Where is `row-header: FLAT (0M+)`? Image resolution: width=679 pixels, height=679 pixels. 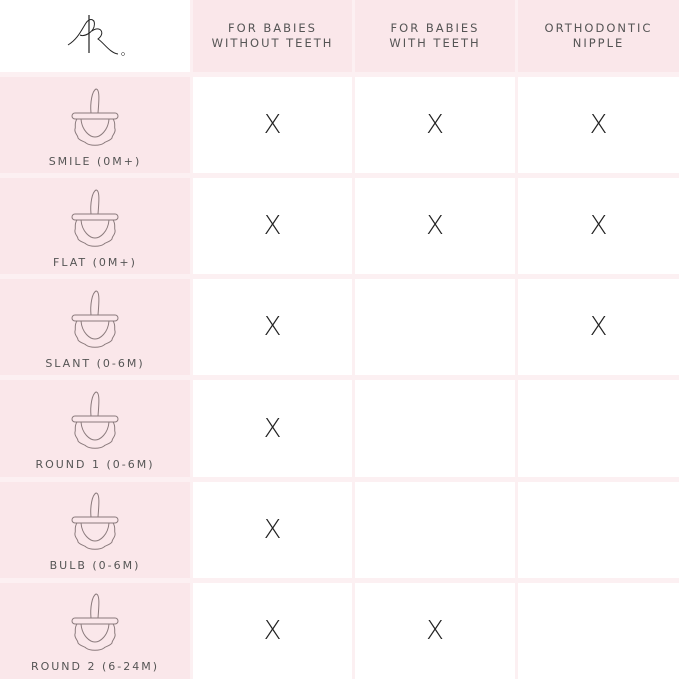 row-header: FLAT (0M+) is located at coordinates (95, 226).